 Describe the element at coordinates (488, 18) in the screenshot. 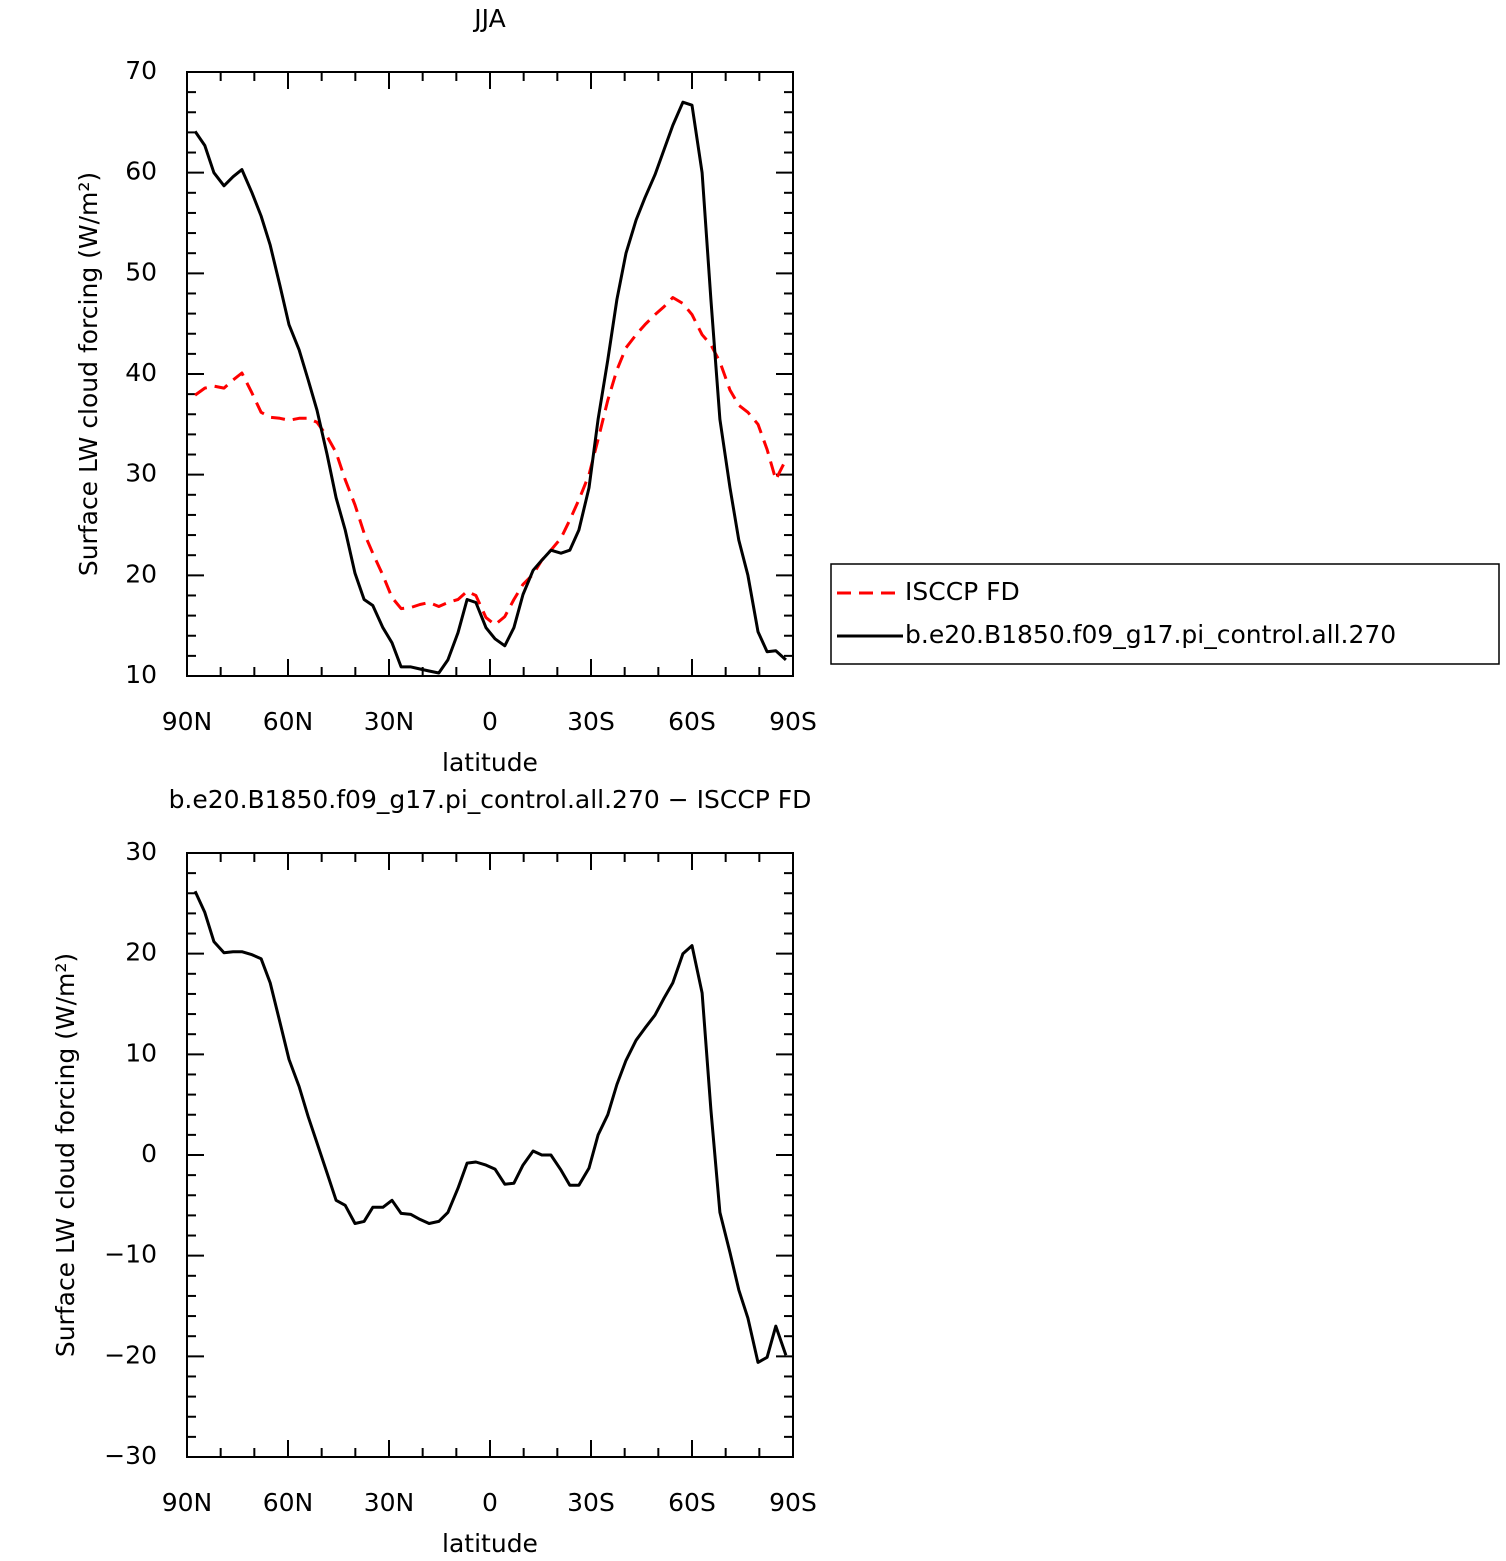

I see `chart-title: JJA` at that location.